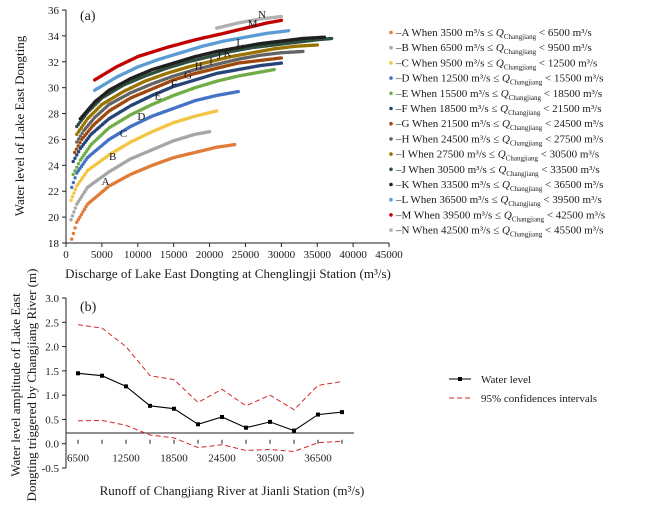  Describe the element at coordinates (262, 15) in the screenshot. I see `series-letter-n: N` at that location.